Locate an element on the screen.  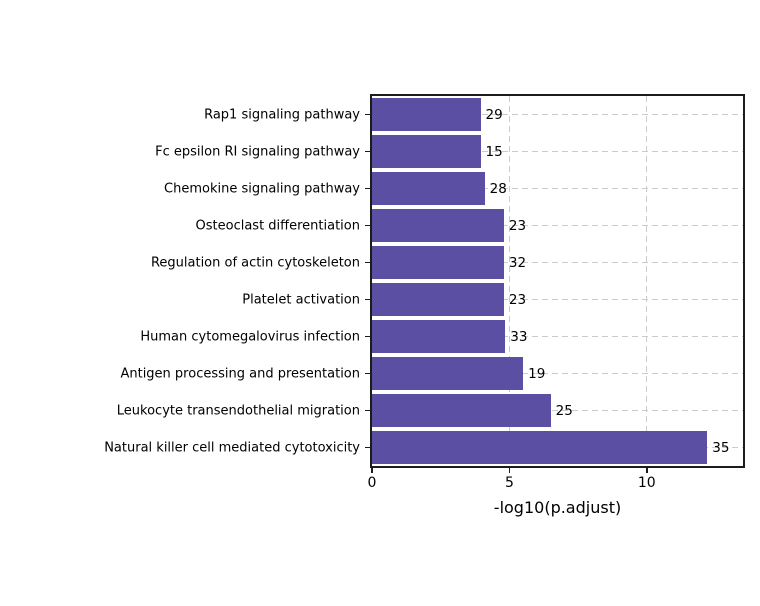
x-axis-label: -log10(p.adjust) is located at coordinates (557, 507).